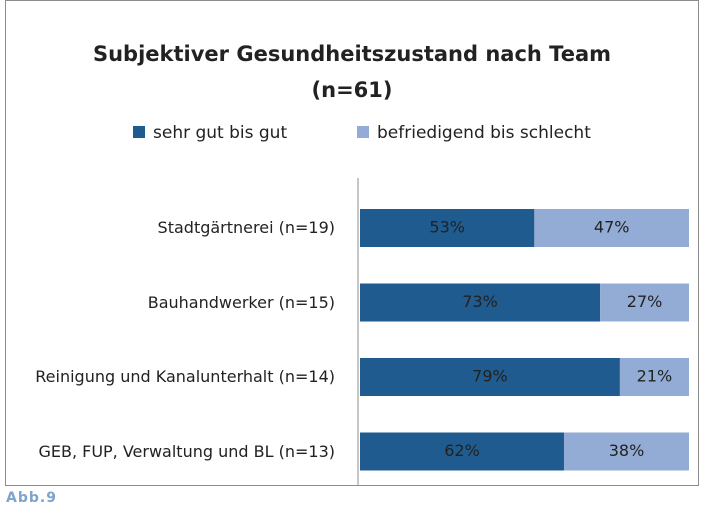 The image size is (709, 512). Describe the element at coordinates (352, 54) in the screenshot. I see `chart-title: Subjektiver Gesundheitszustand nach Team` at that location.